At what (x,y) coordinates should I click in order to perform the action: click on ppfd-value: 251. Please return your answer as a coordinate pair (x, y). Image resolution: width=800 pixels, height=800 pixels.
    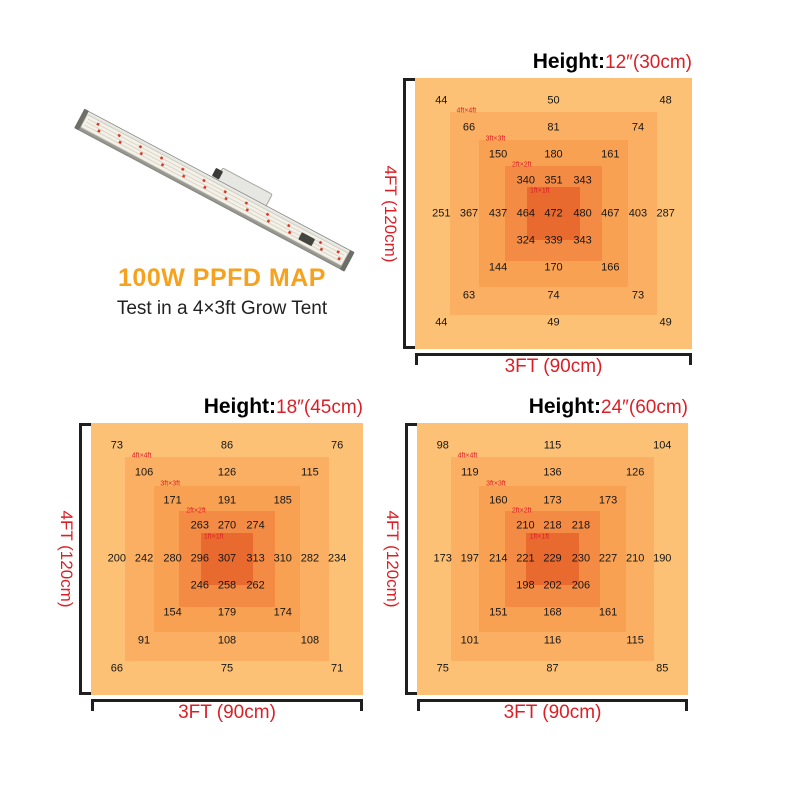
    Looking at the image, I should click on (441, 213).